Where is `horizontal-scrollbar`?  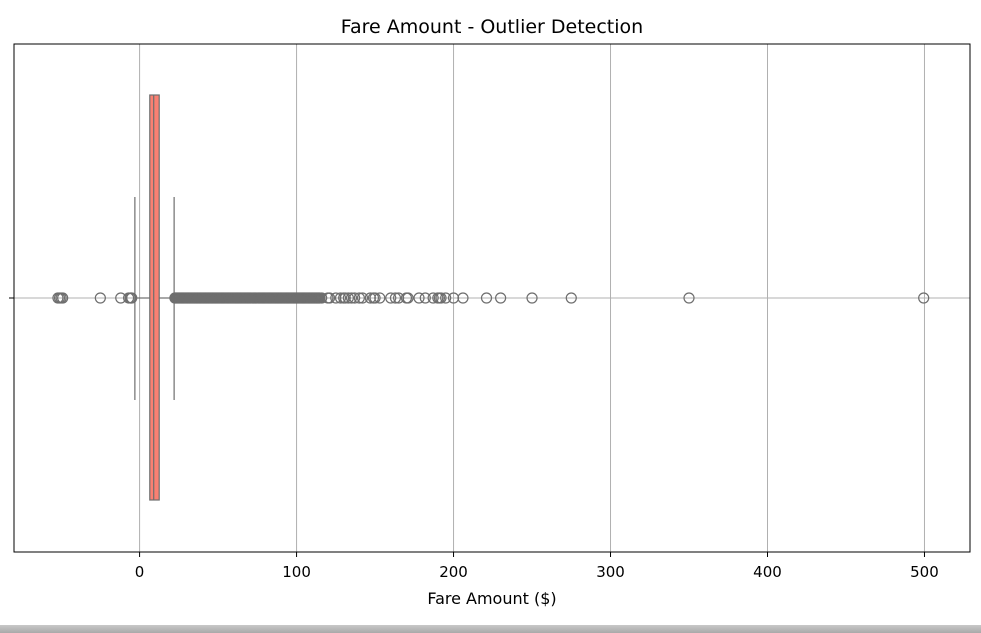
horizontal-scrollbar is located at coordinates (490, 629).